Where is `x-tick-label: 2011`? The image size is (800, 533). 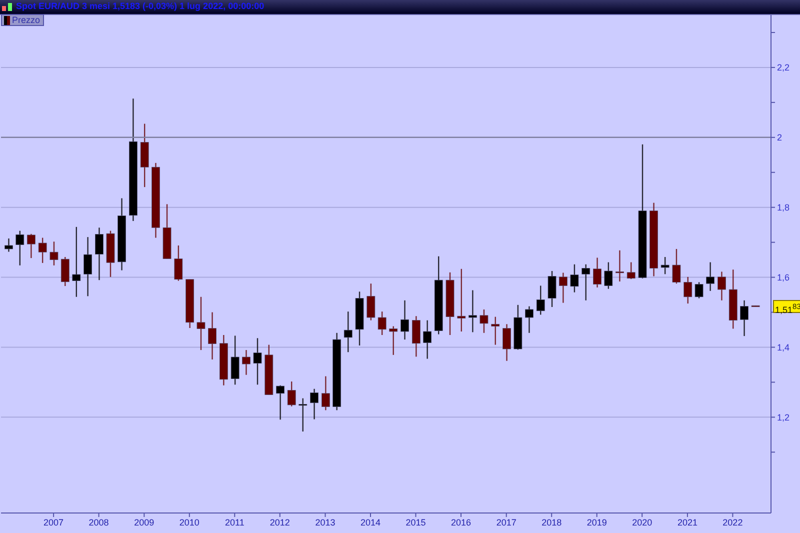
x-tick-label: 2011 is located at coordinates (234, 522).